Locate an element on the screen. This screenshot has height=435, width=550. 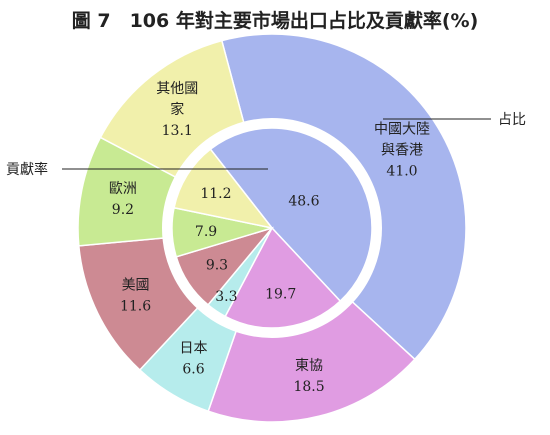
outer-label-5-value: 13.1 is located at coordinates (177, 131).